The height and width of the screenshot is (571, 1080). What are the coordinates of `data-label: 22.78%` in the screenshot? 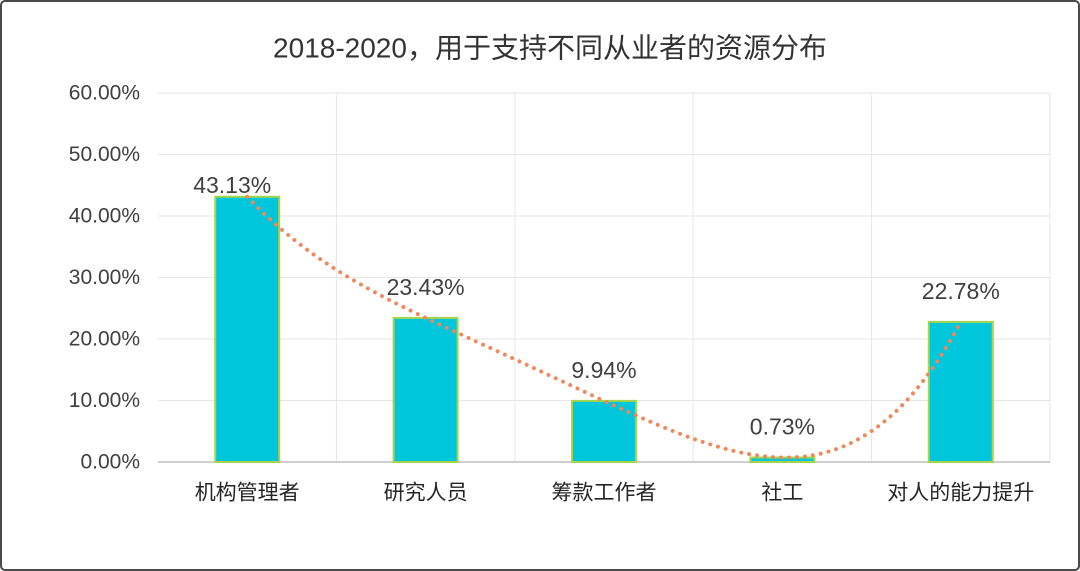 It's located at (961, 291).